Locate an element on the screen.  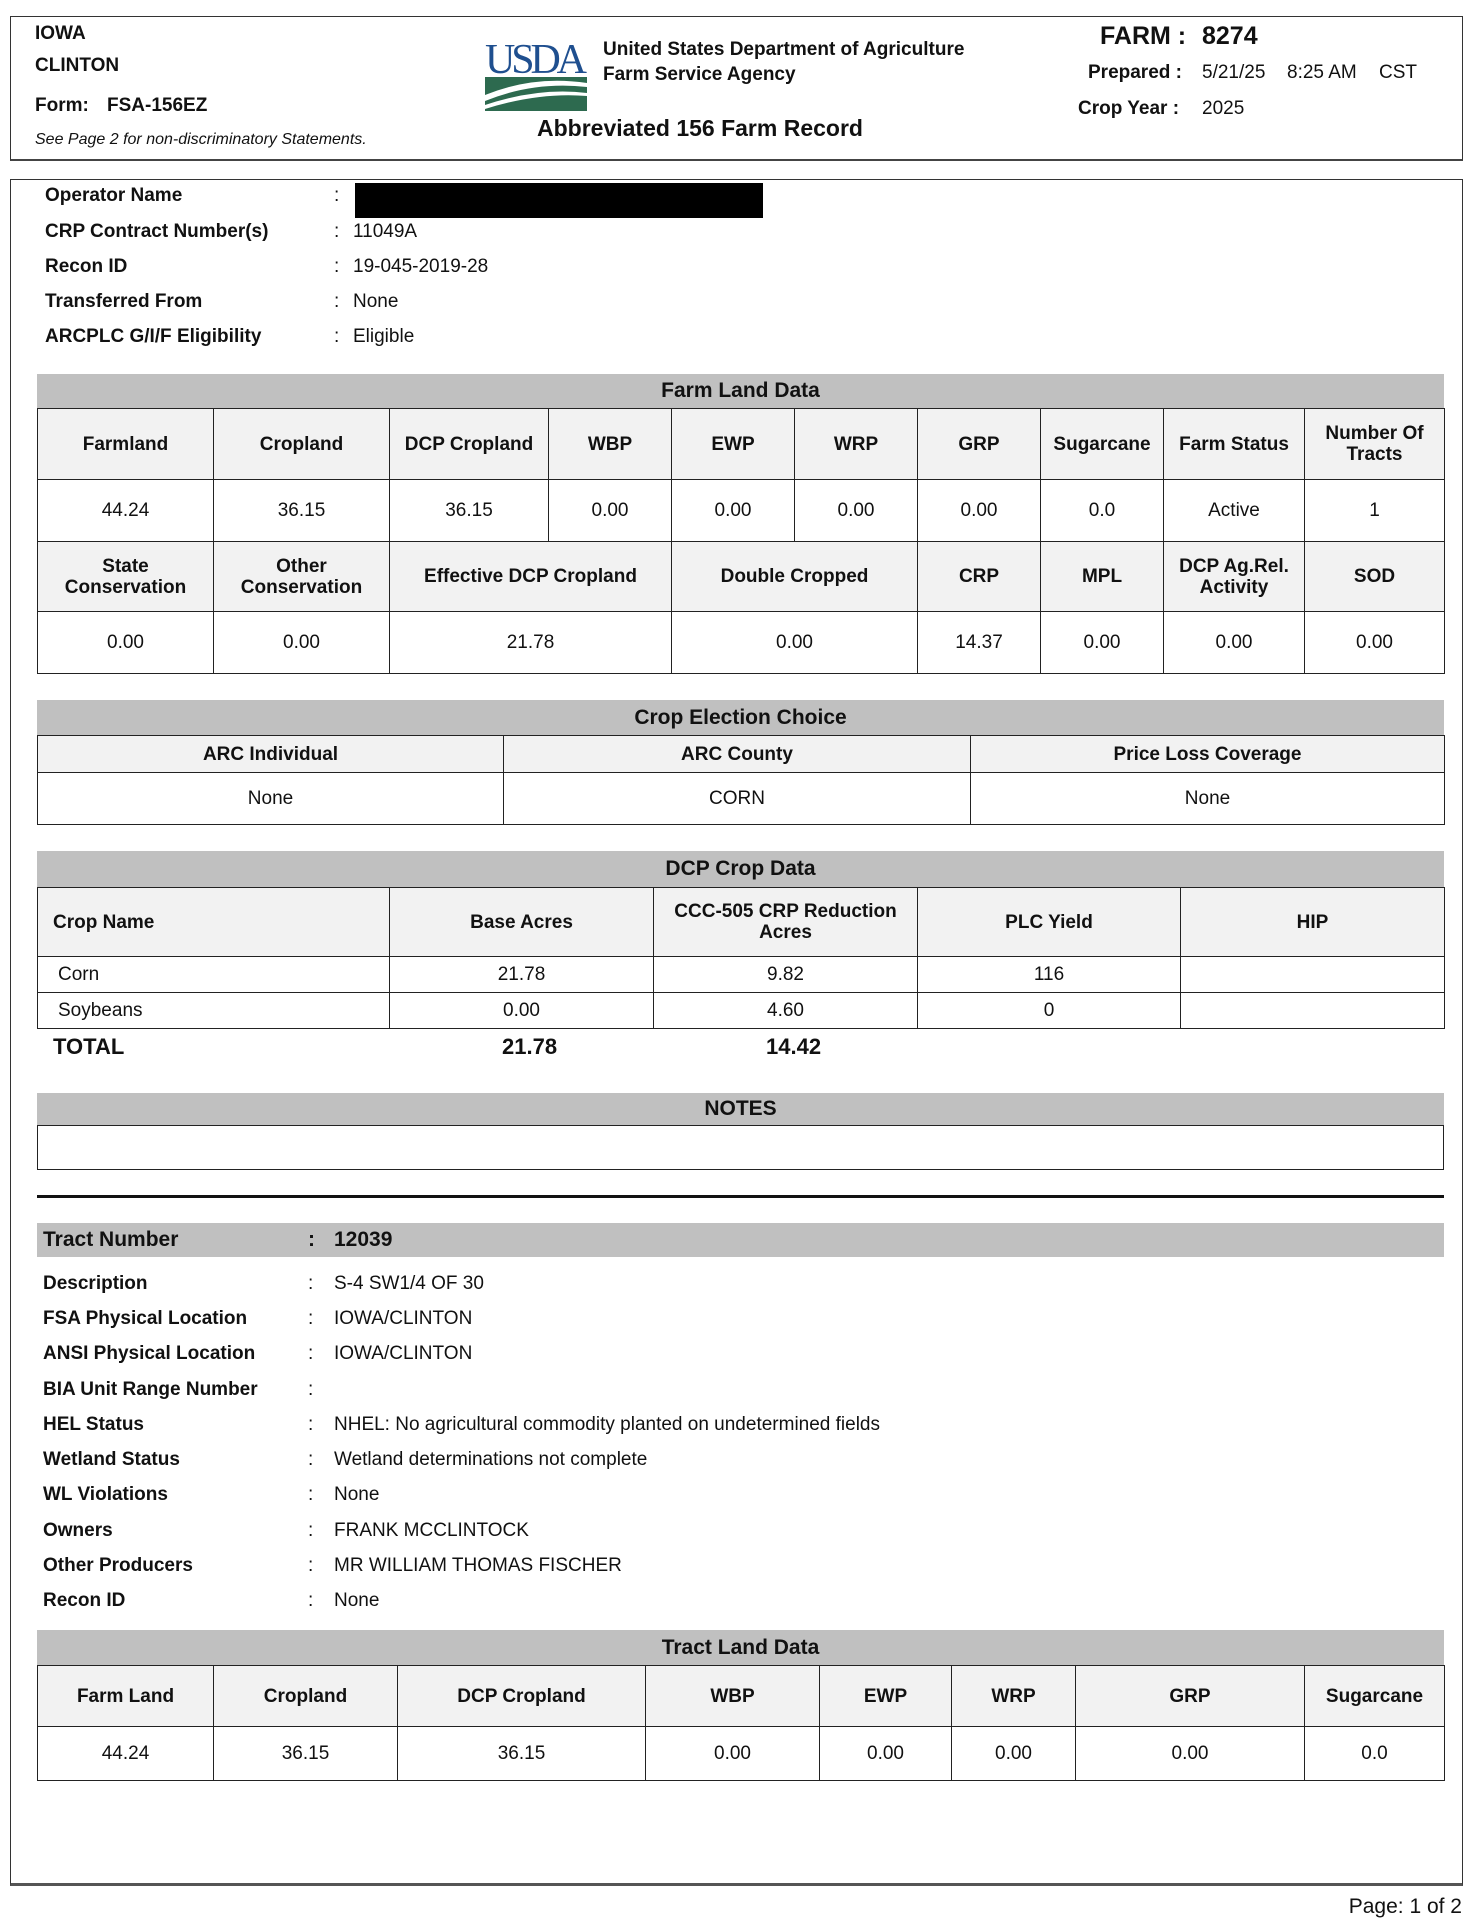
cell: Corn is located at coordinates (213, 974).